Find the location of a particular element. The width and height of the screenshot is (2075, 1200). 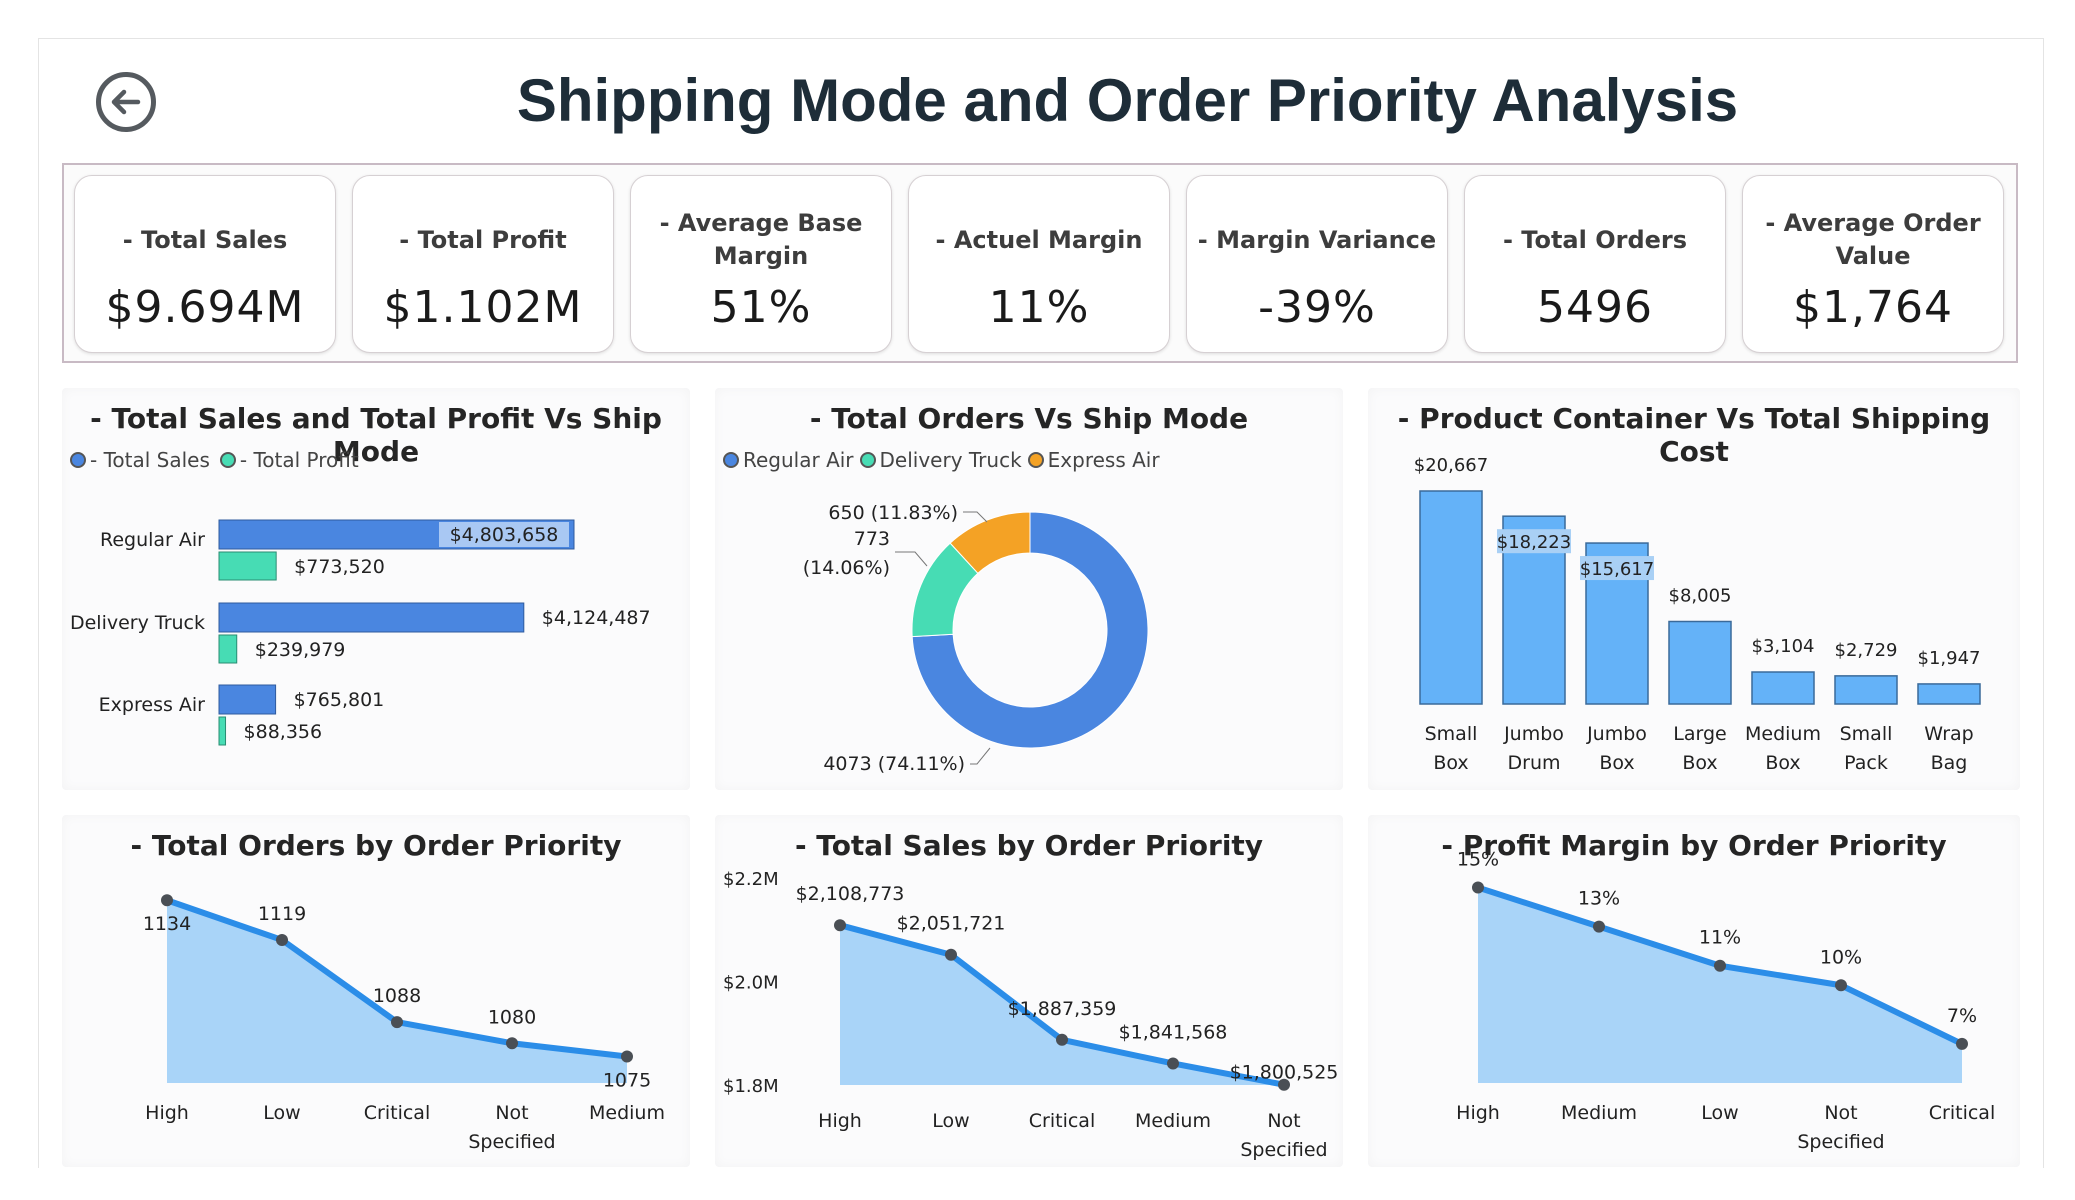

kpi-card-average-order-value: - Average Order Value $1,764 is located at coordinates (1873, 264).